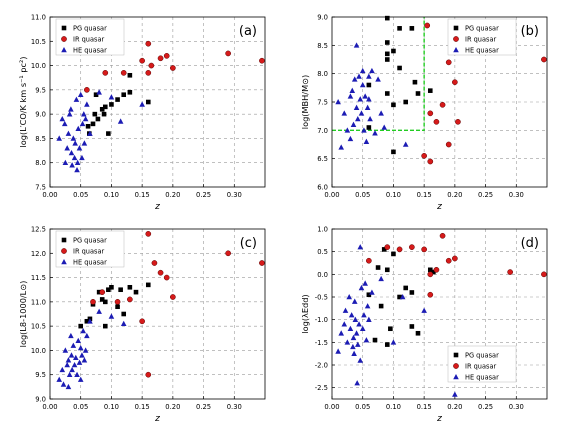  I want to click on y-tick-label: -1.0, so click(321, 320).